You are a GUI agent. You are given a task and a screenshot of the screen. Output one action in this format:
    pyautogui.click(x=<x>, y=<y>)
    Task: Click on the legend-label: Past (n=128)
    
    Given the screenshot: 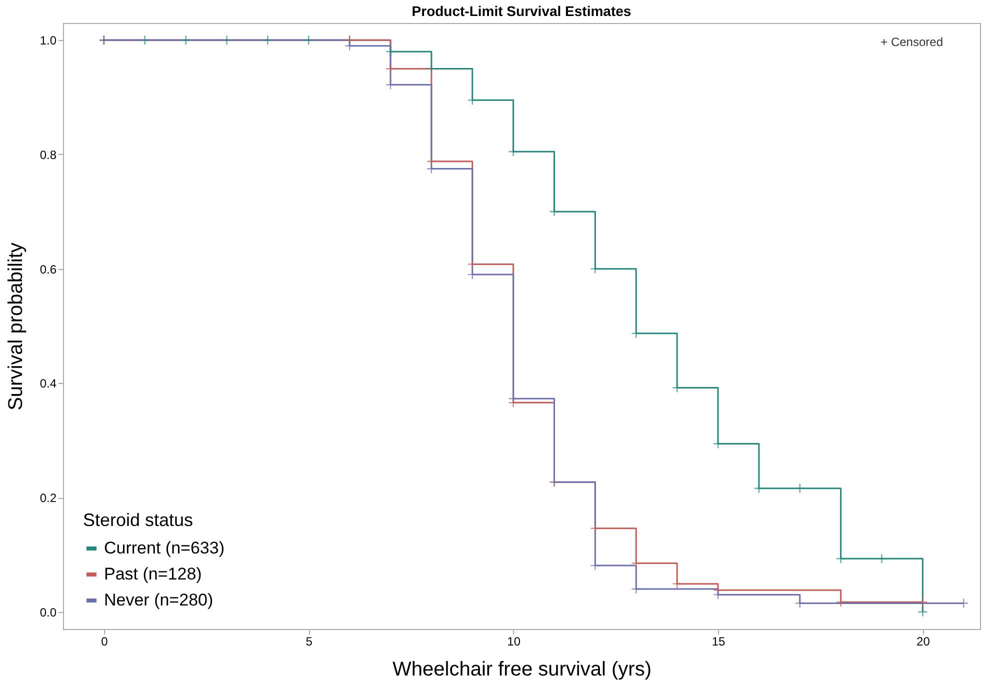 What is the action you would take?
    pyautogui.click(x=153, y=574)
    